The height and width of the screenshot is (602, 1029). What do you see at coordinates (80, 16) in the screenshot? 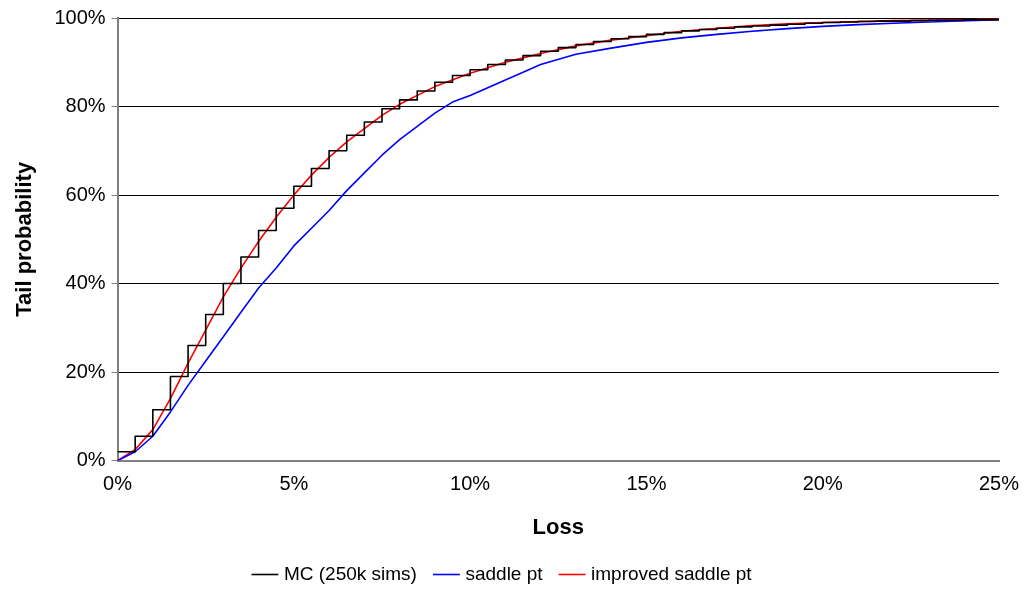
I see `y-tick-label: 100%` at bounding box center [80, 16].